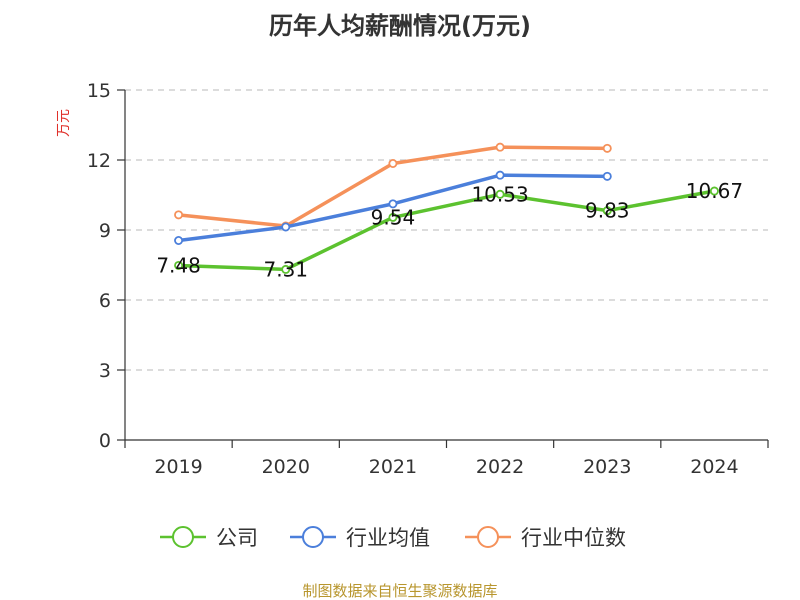 The width and height of the screenshot is (800, 600). What do you see at coordinates (446, 467) in the screenshot?
I see `x-tick-labels: 2019 2020 2021 2022 2023 2024` at bounding box center [446, 467].